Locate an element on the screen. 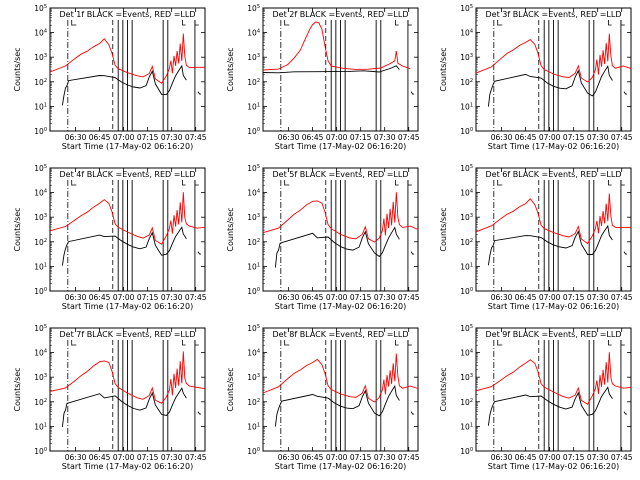  panel-title: Det 6f BLACK =Events, RED =LLD is located at coordinates (553, 174).